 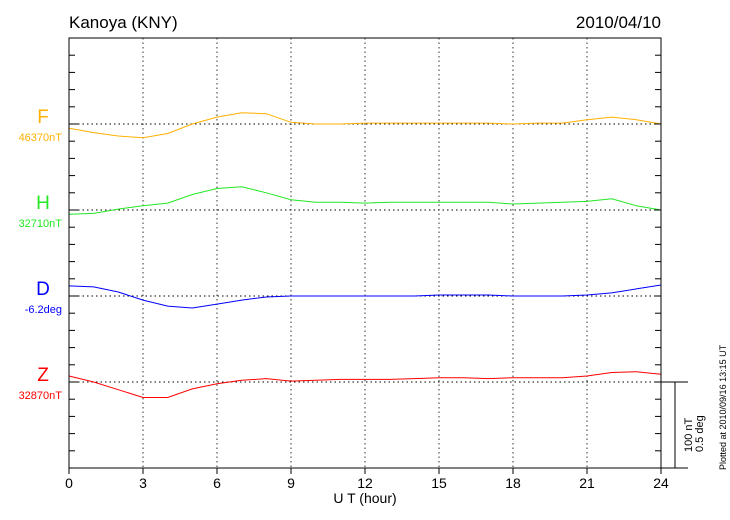 I want to click on series-line-h, so click(x=365, y=200).